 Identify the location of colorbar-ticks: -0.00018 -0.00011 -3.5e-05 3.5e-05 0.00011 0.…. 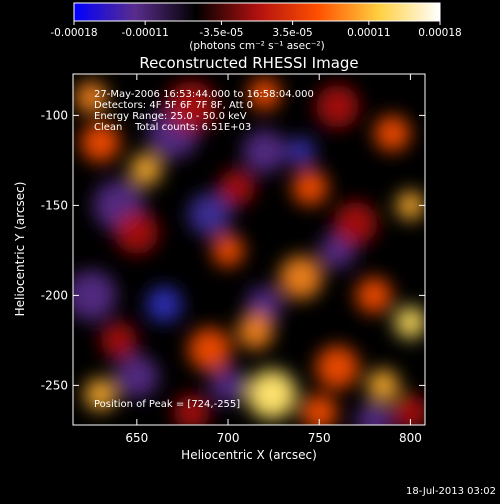
(256, 30).